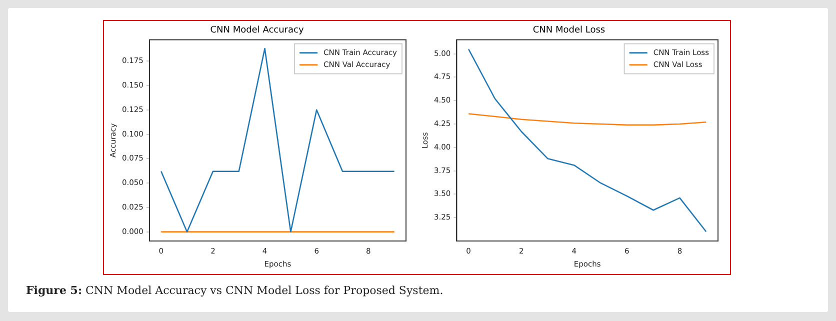 Image resolution: width=836 pixels, height=321 pixels. What do you see at coordinates (569, 31) in the screenshot?
I see `chart-title: CNN Model Loss` at bounding box center [569, 31].